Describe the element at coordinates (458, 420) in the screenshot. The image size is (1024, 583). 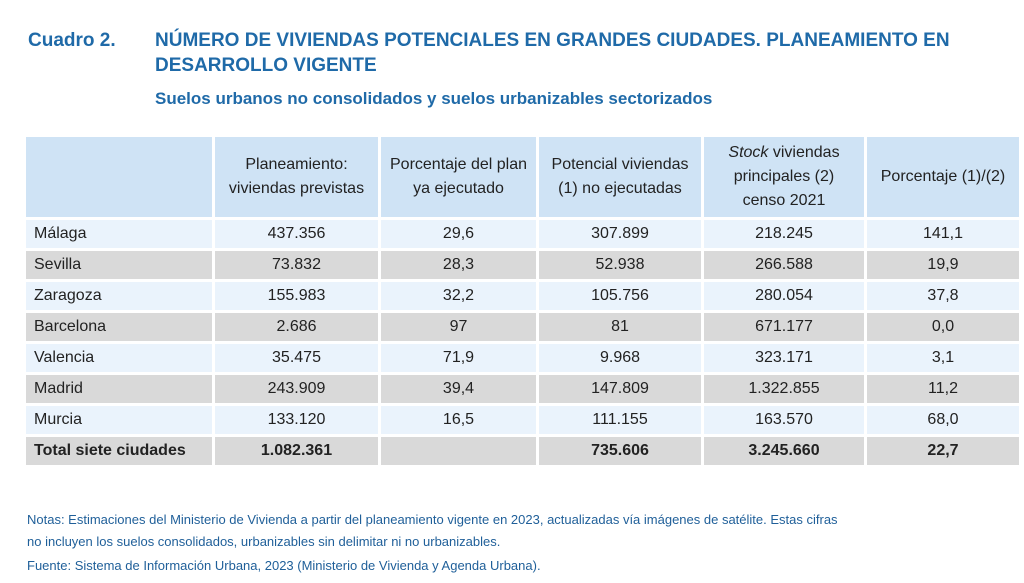
I see `value-cell: 16,5` at that location.